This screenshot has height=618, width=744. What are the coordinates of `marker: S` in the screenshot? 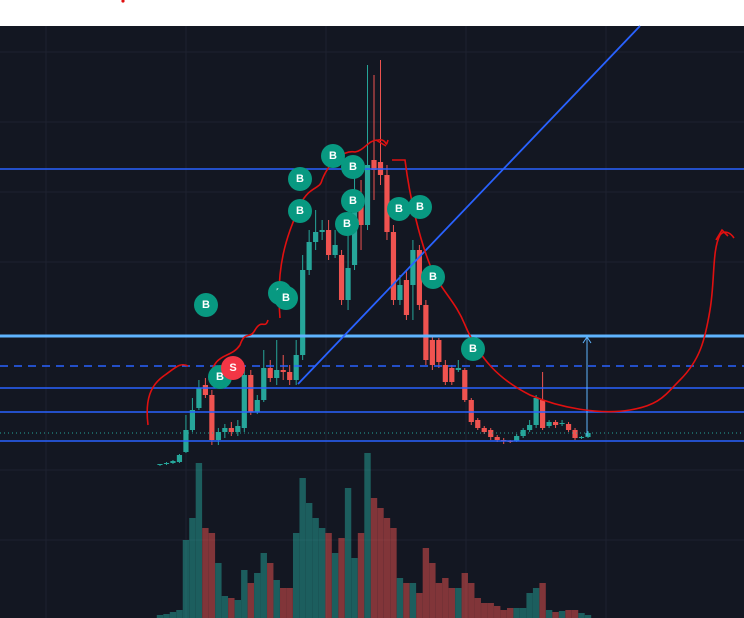 It's located at (233, 368).